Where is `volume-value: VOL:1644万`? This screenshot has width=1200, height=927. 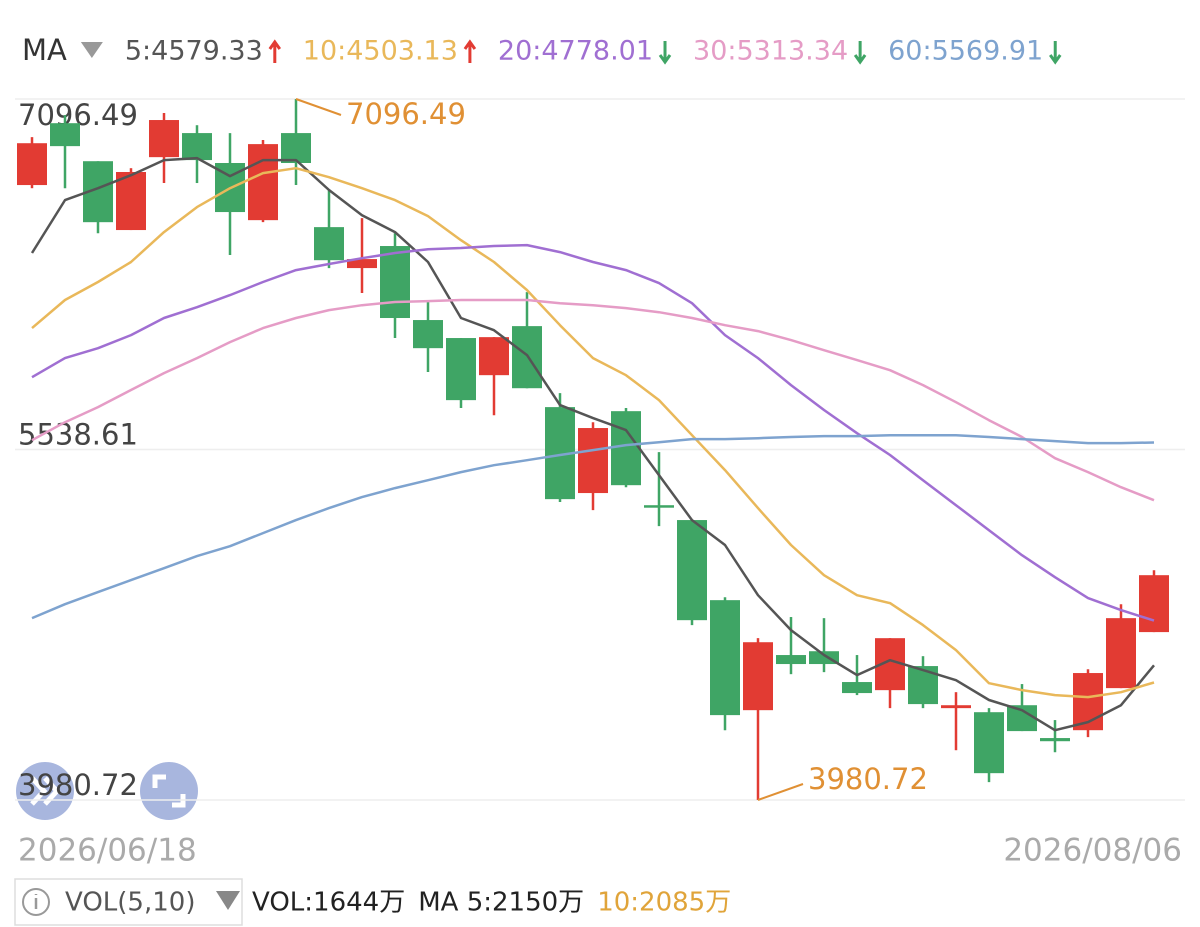
volume-value: VOL:1644万 is located at coordinates (328, 903).